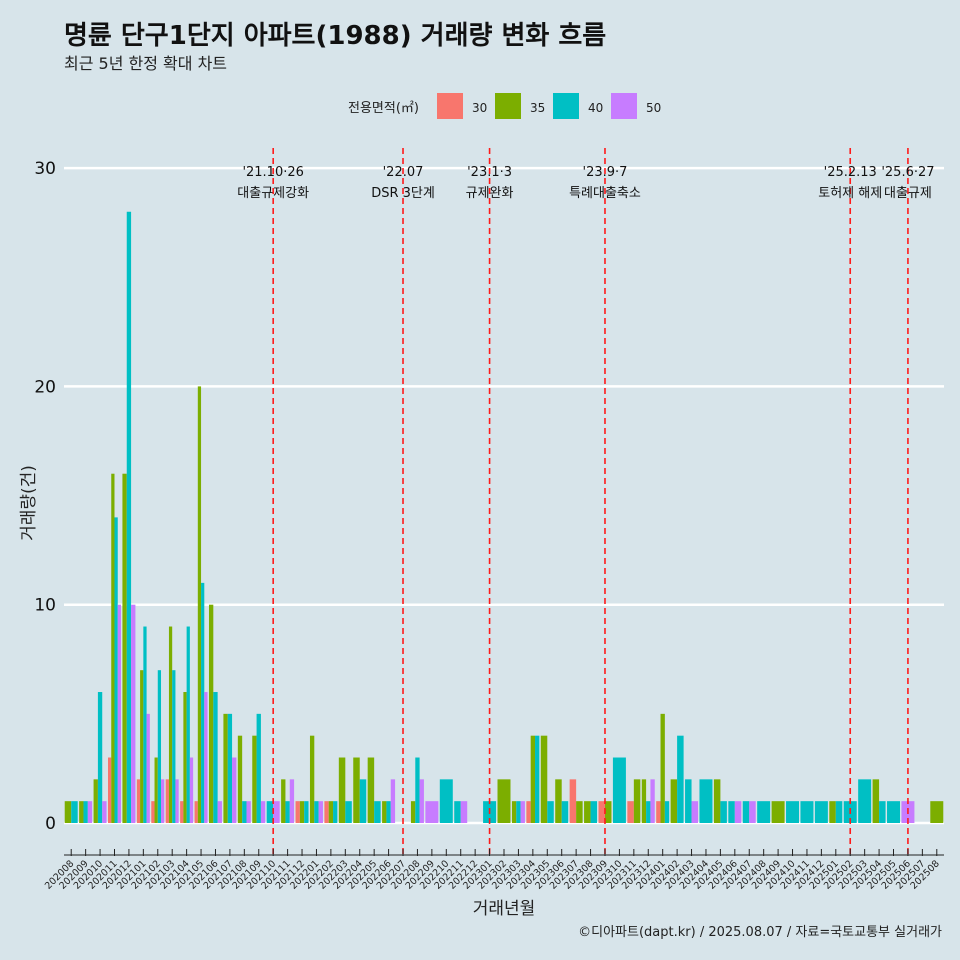 Image resolution: width=960 pixels, height=960 pixels. Describe the element at coordinates (605, 172) in the screenshot. I see `event-date: '23.9·7` at that location.